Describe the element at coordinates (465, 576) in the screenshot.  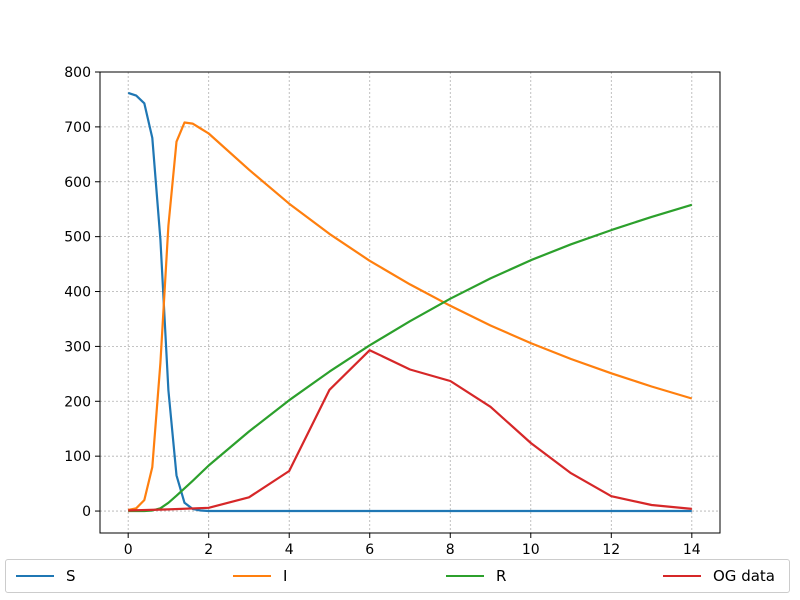
I see `legend-swatch-r` at that location.